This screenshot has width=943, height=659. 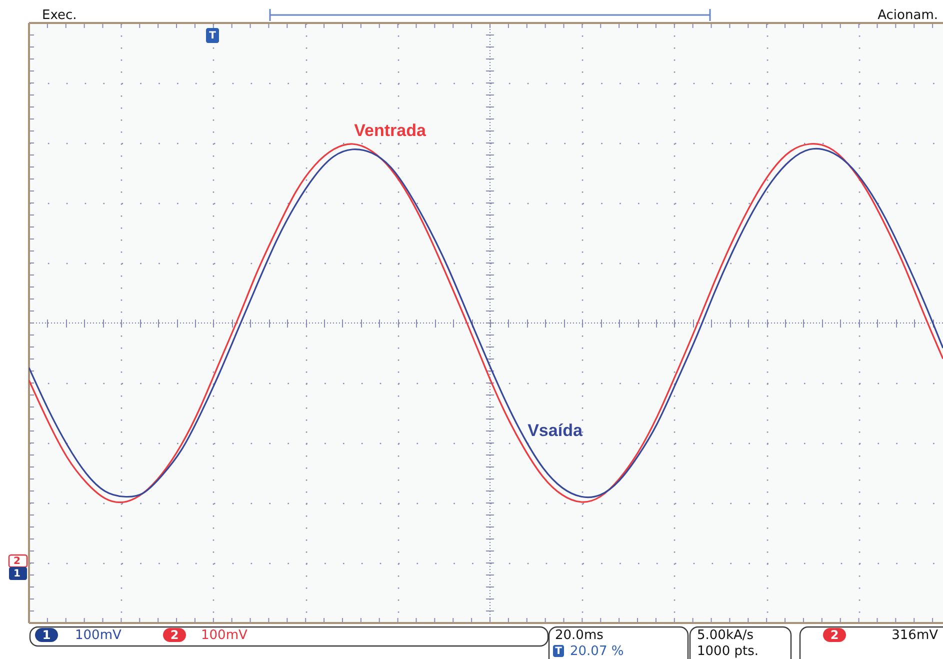 What do you see at coordinates (59, 15) in the screenshot?
I see `text: Exec.` at bounding box center [59, 15].